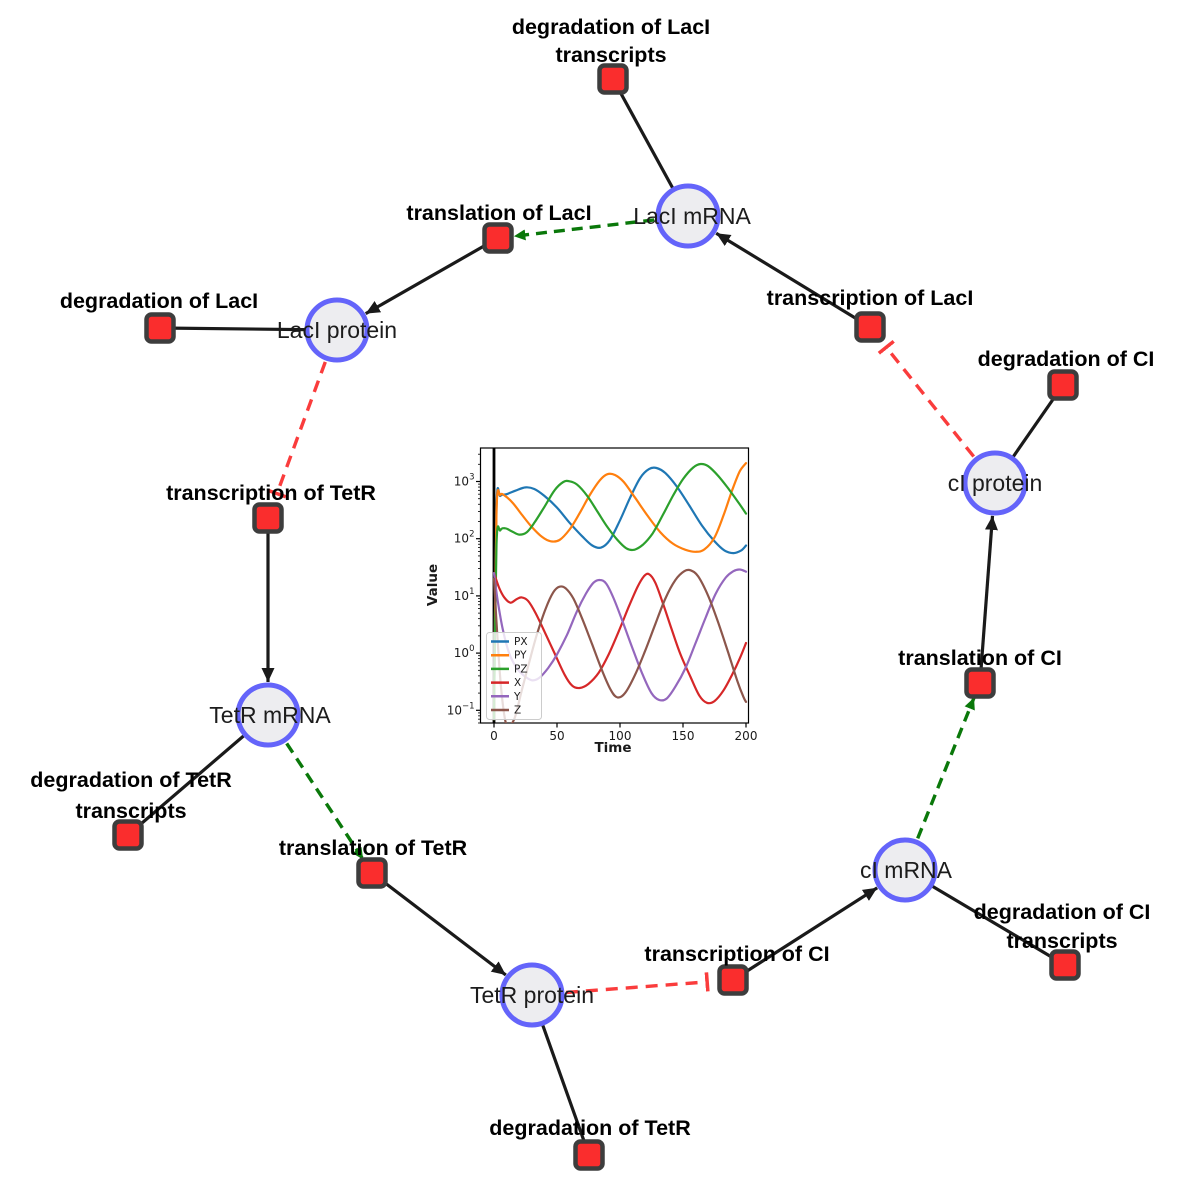  I want to click on species-node-laci-mrna, so click(688, 216).